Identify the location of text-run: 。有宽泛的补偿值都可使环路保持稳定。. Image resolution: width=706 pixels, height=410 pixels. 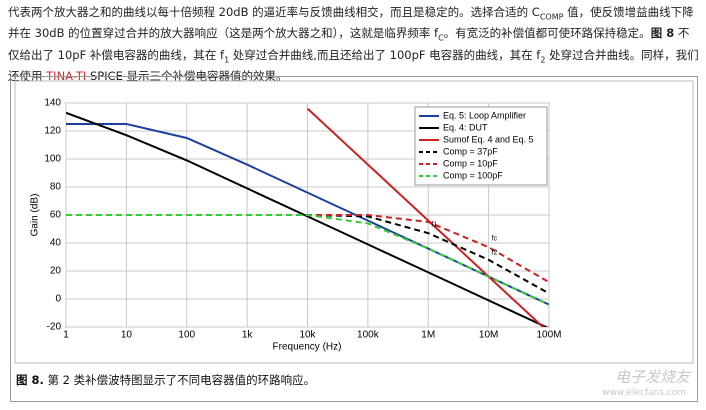
(547, 33).